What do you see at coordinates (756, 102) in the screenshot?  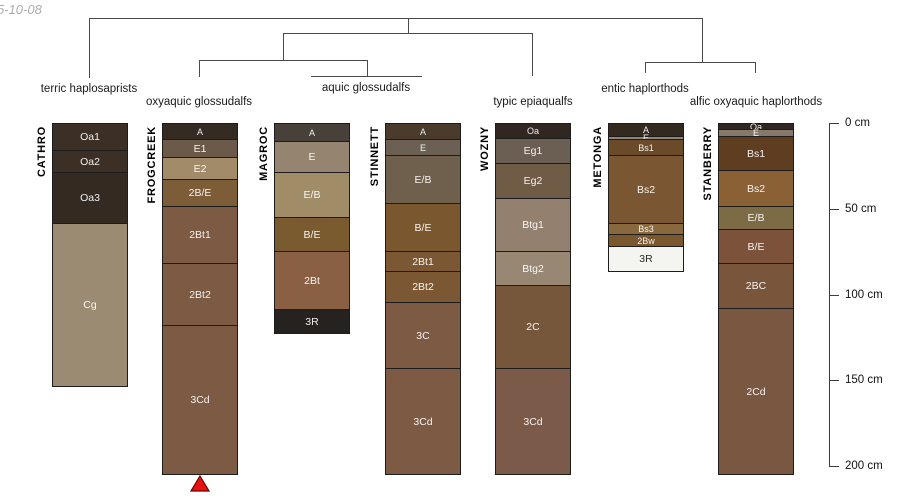 I see `classification-label: alfic oxyaquic haplorthods` at bounding box center [756, 102].